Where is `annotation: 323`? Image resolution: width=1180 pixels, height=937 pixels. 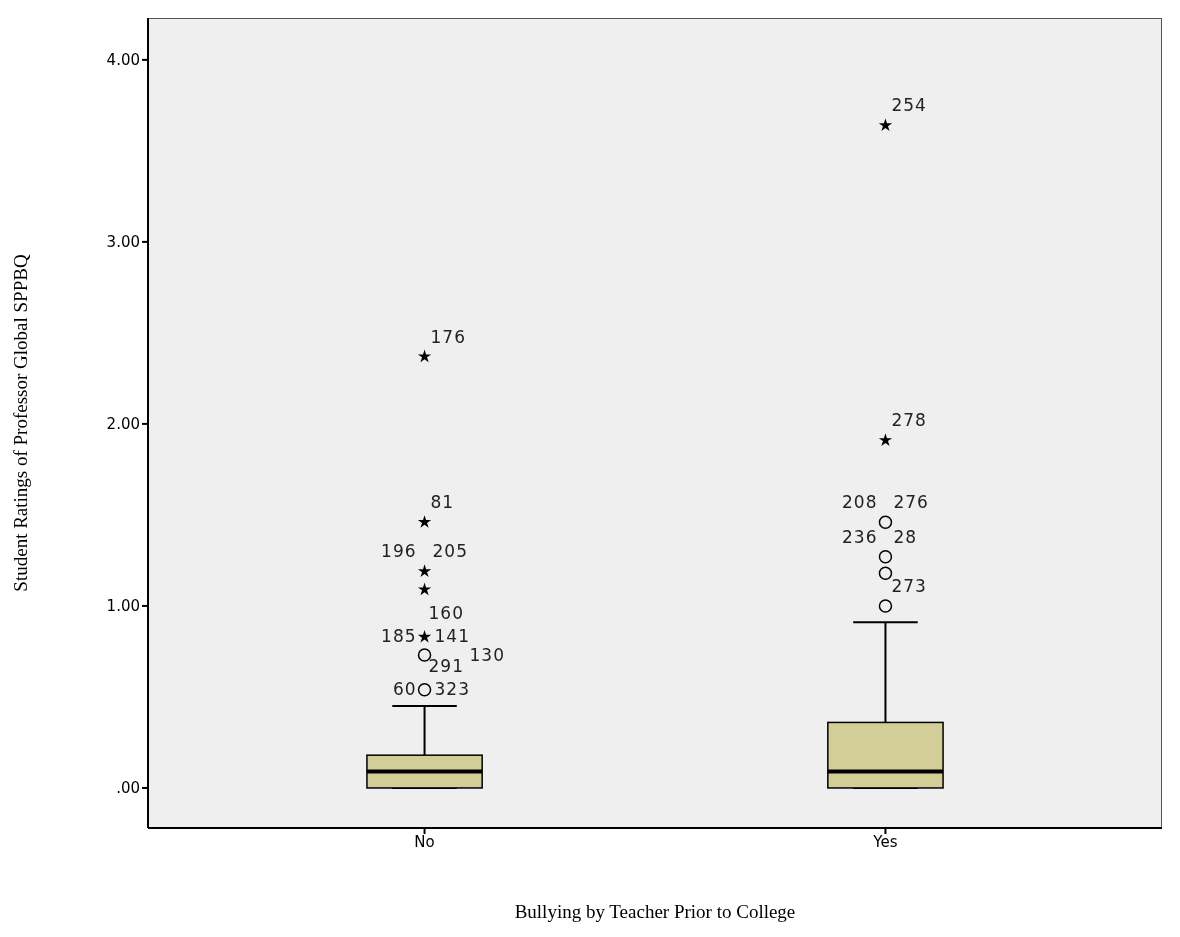 annotation: 323 is located at coordinates (452, 688).